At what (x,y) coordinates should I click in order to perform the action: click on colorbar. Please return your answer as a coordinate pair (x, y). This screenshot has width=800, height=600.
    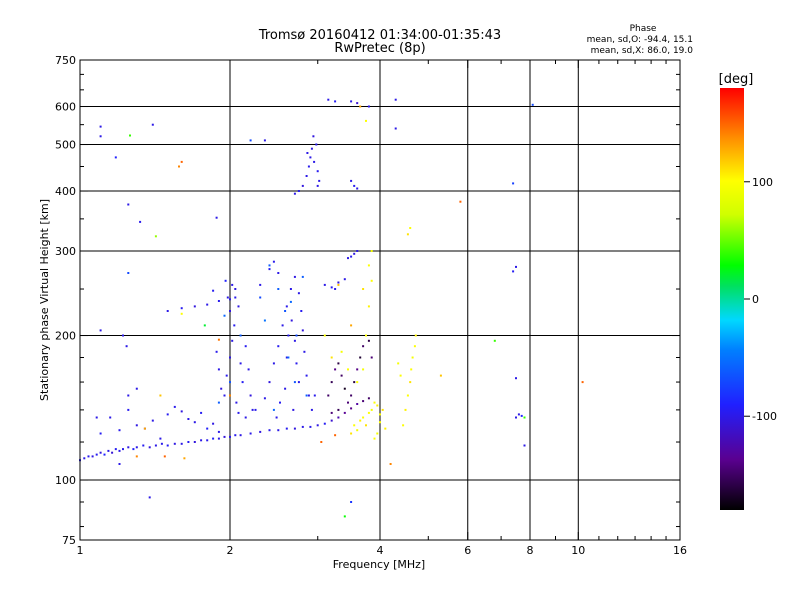
    Looking at the image, I should click on (732, 299).